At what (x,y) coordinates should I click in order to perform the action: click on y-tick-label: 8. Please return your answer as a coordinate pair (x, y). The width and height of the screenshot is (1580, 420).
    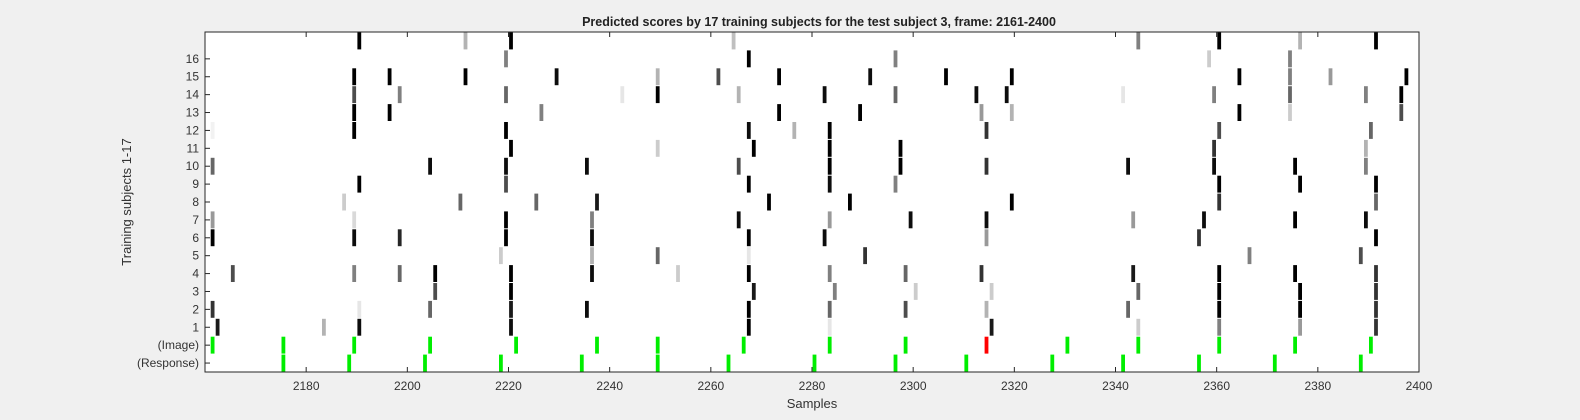
    Looking at the image, I should click on (195, 202).